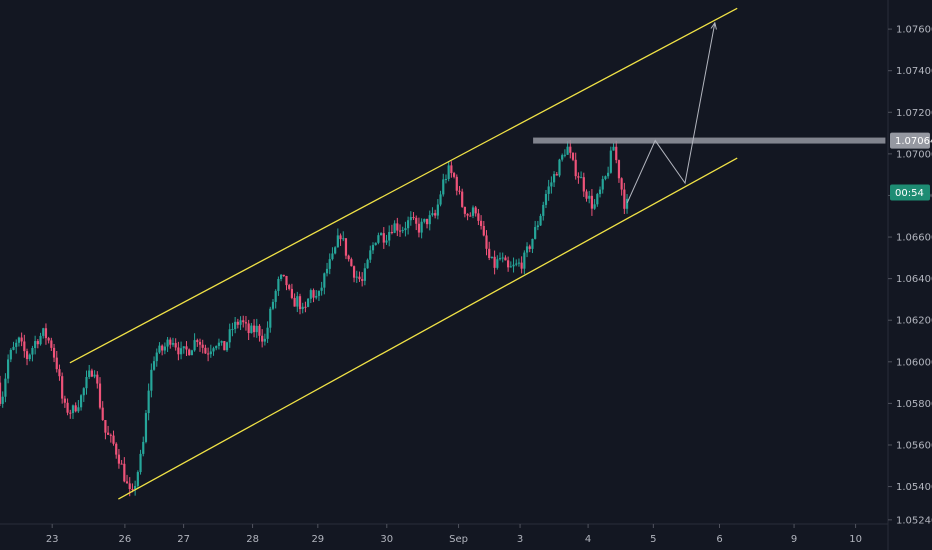  Describe the element at coordinates (914, 279) in the screenshot. I see `price-tick-label: 1.06400` at that location.